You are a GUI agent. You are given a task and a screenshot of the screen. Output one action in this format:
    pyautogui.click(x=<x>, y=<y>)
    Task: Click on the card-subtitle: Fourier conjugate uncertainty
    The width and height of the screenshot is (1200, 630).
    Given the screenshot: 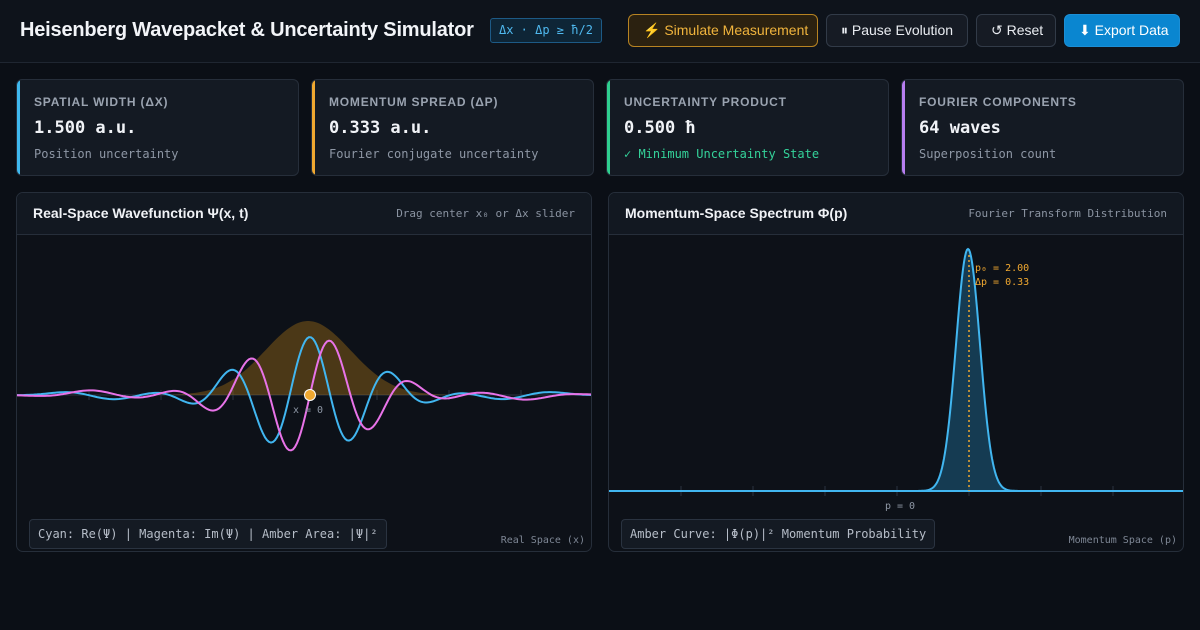 What is the action you would take?
    pyautogui.click(x=434, y=154)
    